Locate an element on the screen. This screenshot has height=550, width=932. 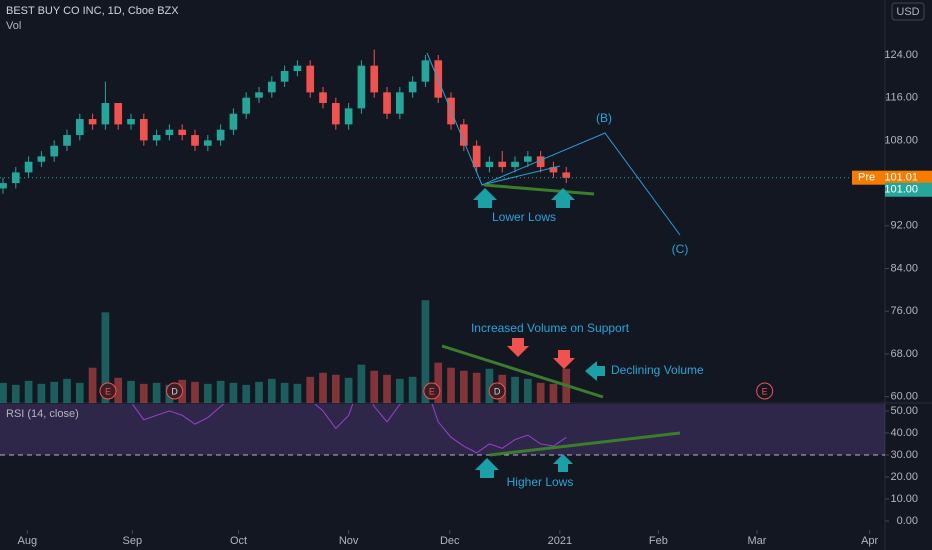
x-tick-label: Mar is located at coordinates (757, 541).